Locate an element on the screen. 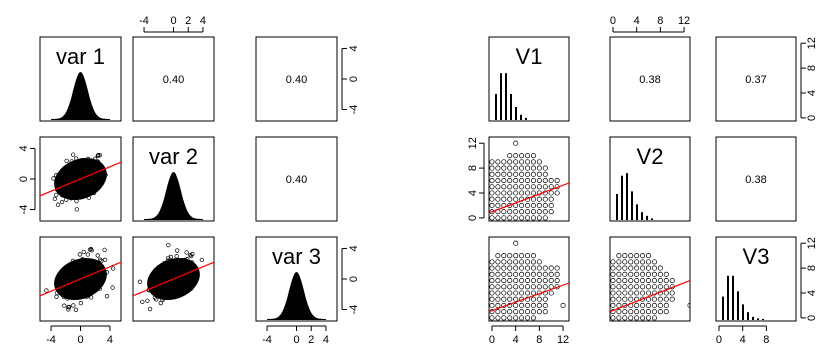 The image size is (837, 362). density-curve is located at coordinates (296, 296).